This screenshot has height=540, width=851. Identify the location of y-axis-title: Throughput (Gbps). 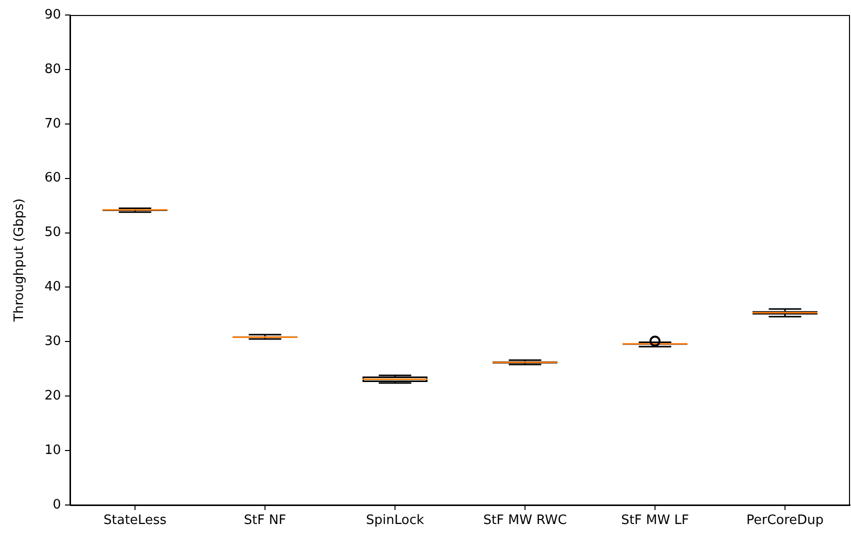
(20, 260).